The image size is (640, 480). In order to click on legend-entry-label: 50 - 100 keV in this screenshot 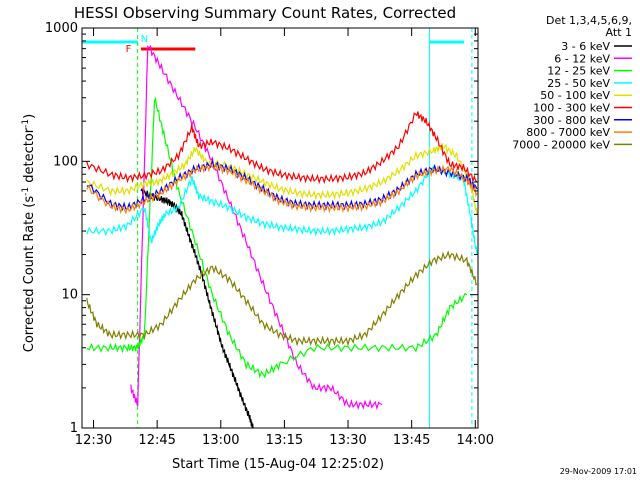, I will do `click(575, 95)`.